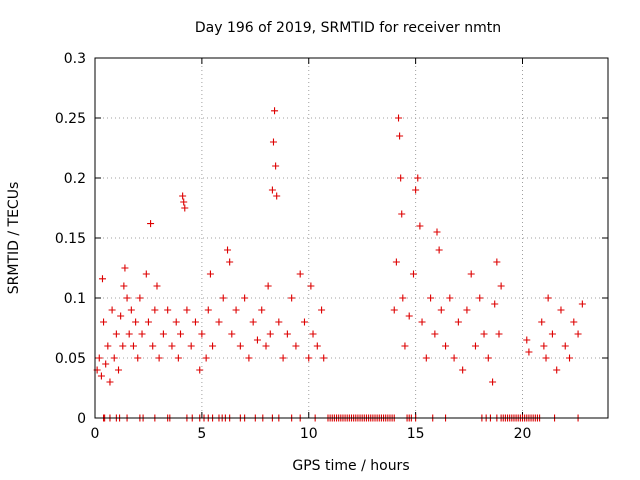 The width and height of the screenshot is (640, 480). I want to click on x-tick-label: 10, so click(309, 434).